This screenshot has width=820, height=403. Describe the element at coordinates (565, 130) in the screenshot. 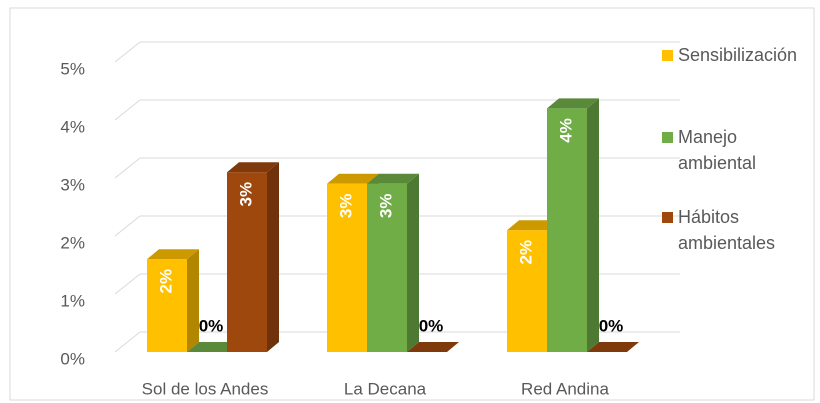

I see `data-label: 4%` at that location.